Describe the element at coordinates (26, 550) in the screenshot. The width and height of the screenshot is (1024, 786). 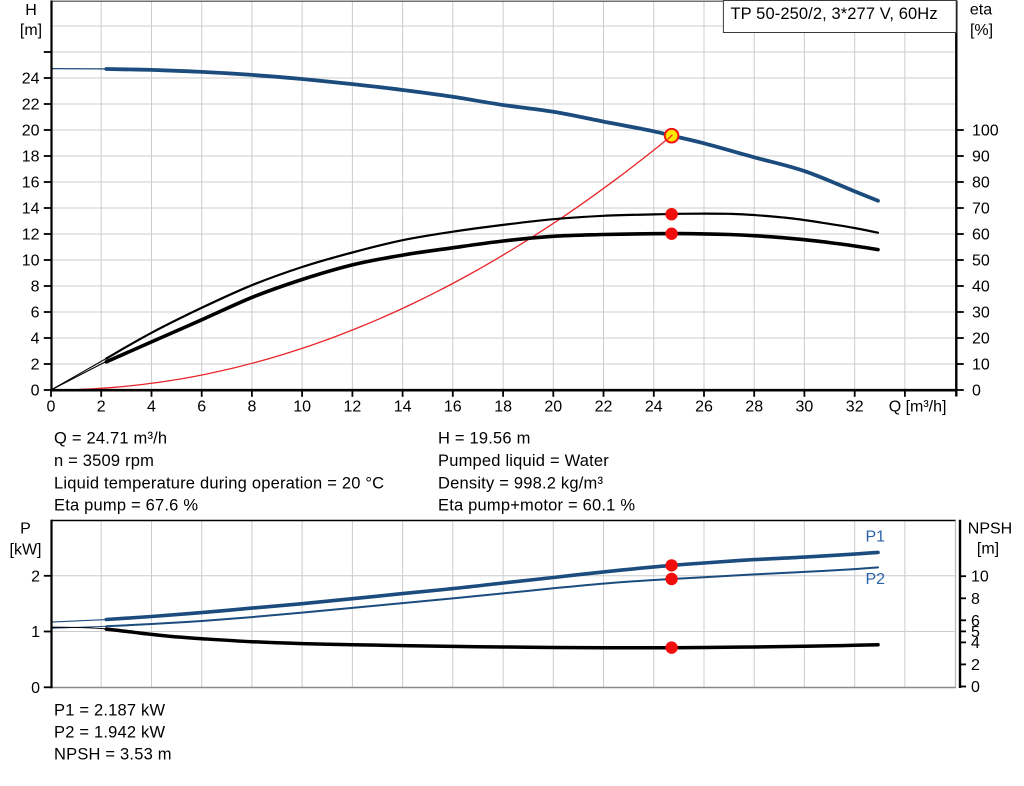
I see `svg-text: [kW]` at that location.